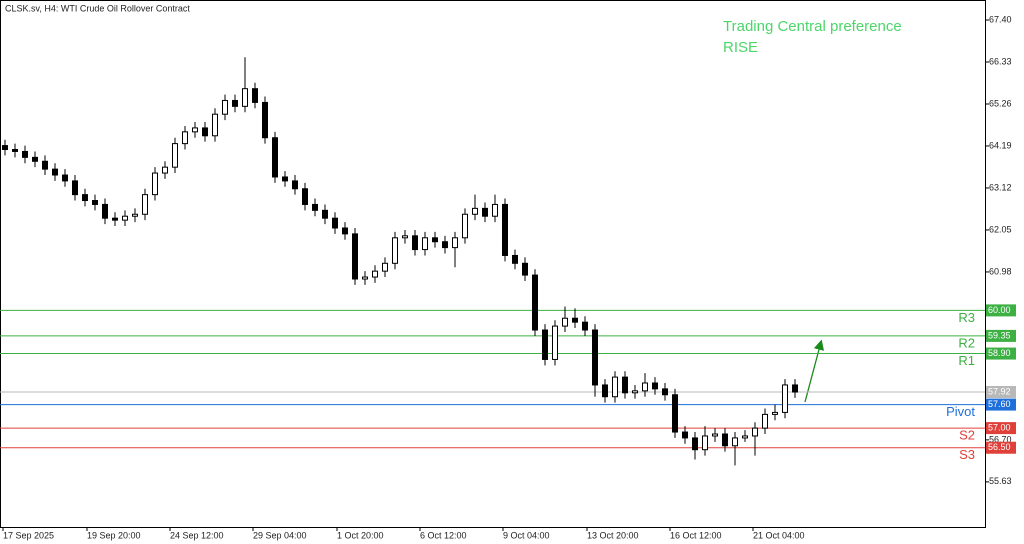 The width and height of the screenshot is (1024, 544). What do you see at coordinates (812, 26) in the screenshot?
I see `annotation: Trading Central preference` at bounding box center [812, 26].